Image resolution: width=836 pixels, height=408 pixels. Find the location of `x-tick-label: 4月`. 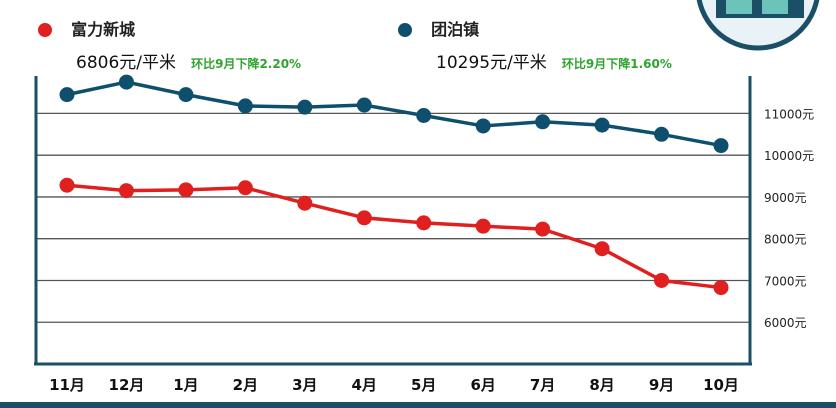

x-tick-label: 4月 is located at coordinates (364, 385).